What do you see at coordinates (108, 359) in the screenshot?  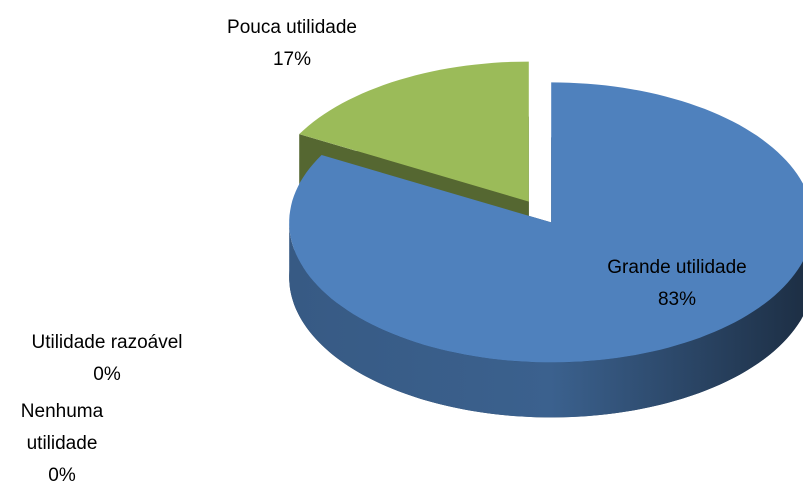 I see `data-label: Utilidade razoável 0%` at bounding box center [108, 359].